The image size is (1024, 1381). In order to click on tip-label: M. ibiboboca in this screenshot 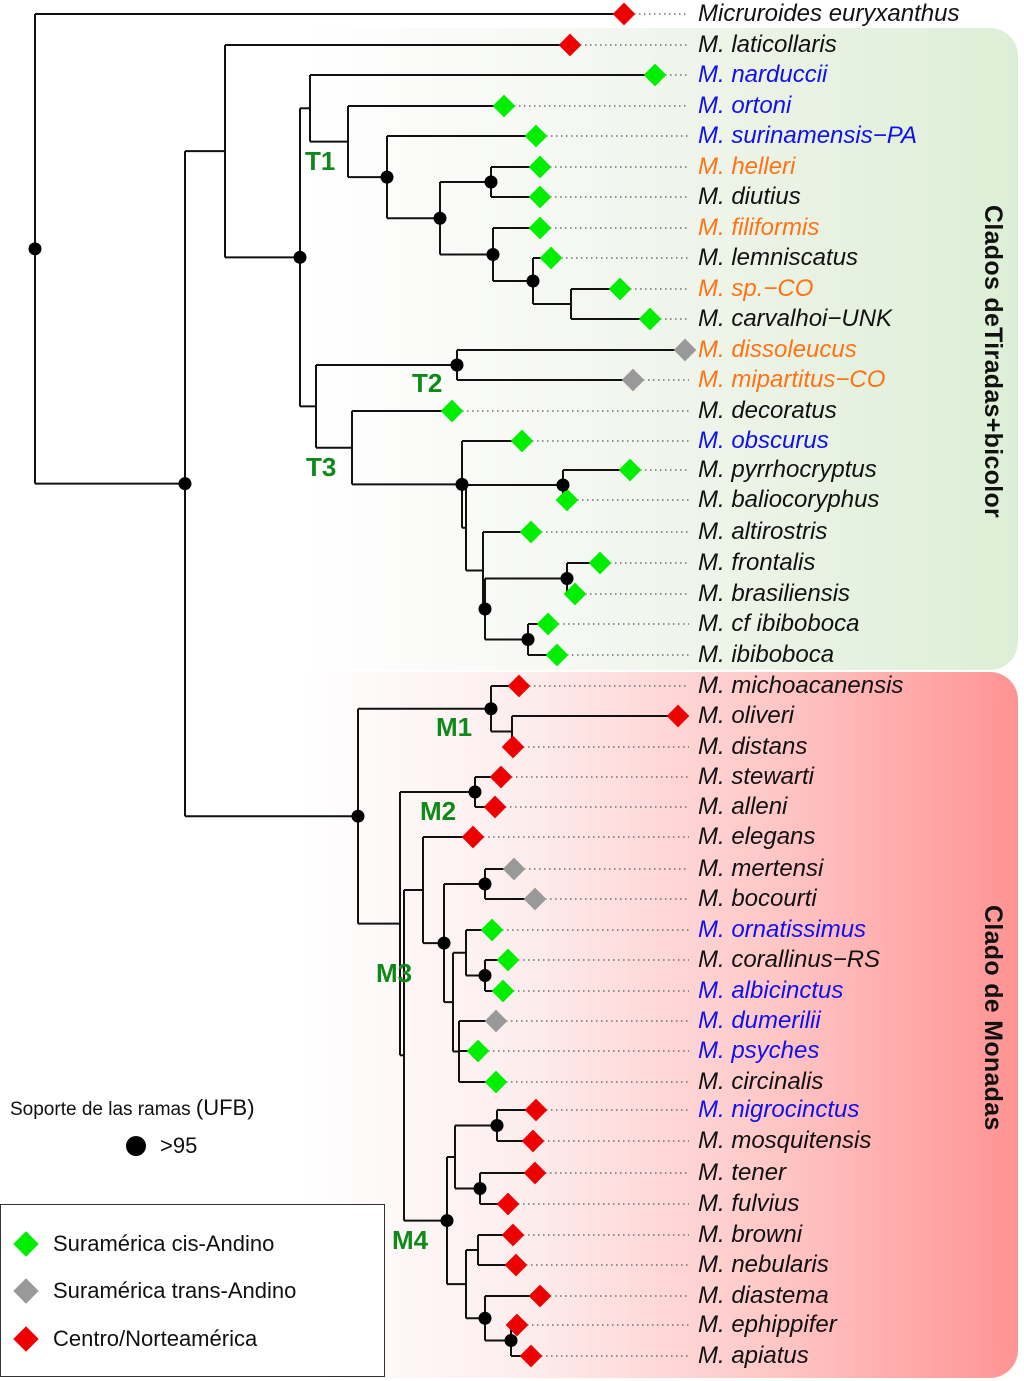, I will do `click(766, 654)`.